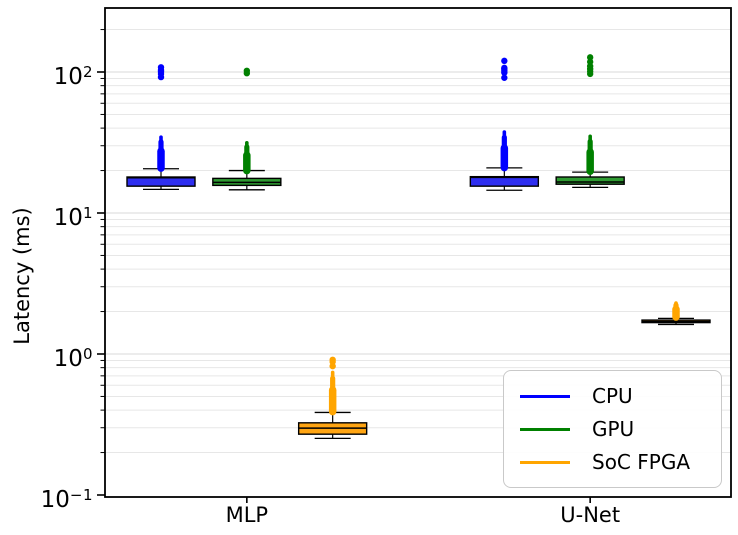 The height and width of the screenshot is (535, 738). Describe the element at coordinates (590, 515) in the screenshot. I see `x-tick-label: U-Net` at that location.